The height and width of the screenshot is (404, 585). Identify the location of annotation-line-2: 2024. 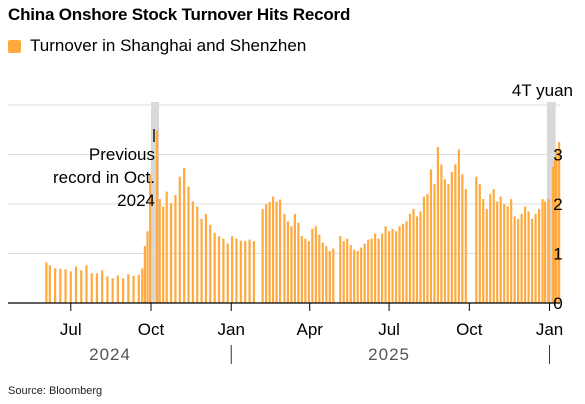
(136, 200).